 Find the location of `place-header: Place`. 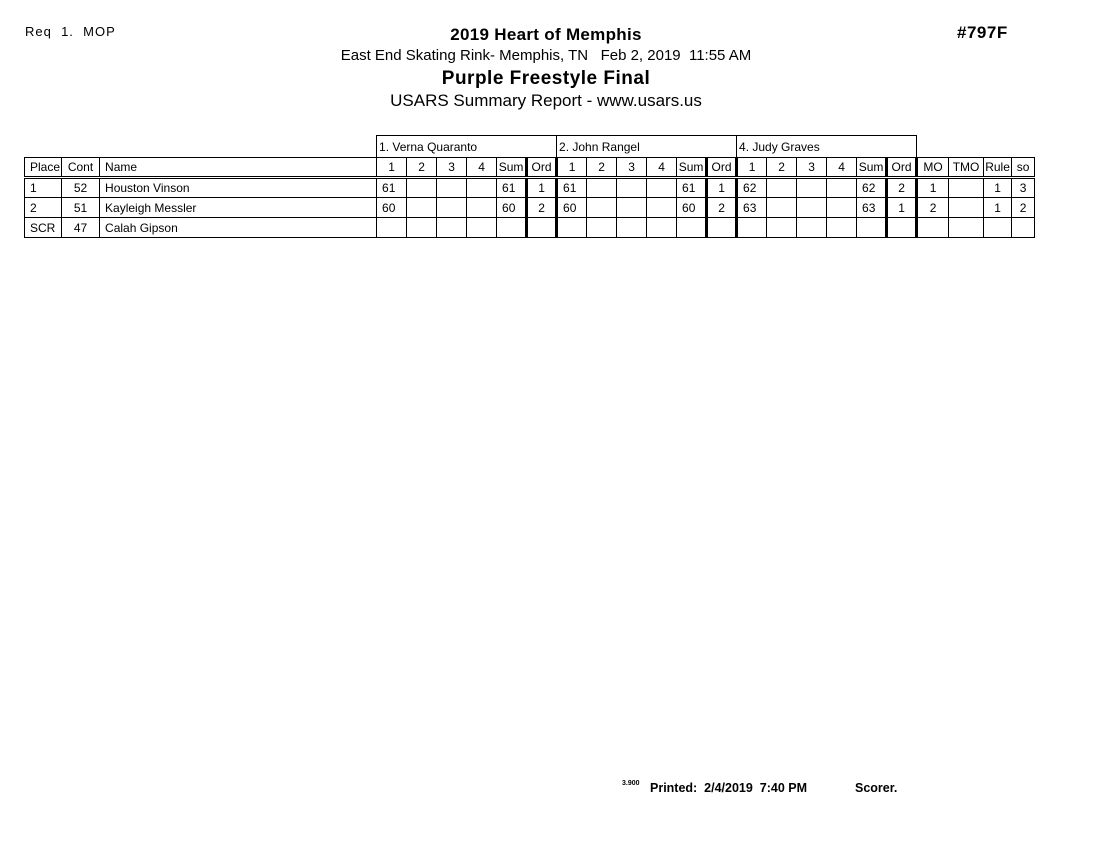

place-header: Place is located at coordinates (43, 168).